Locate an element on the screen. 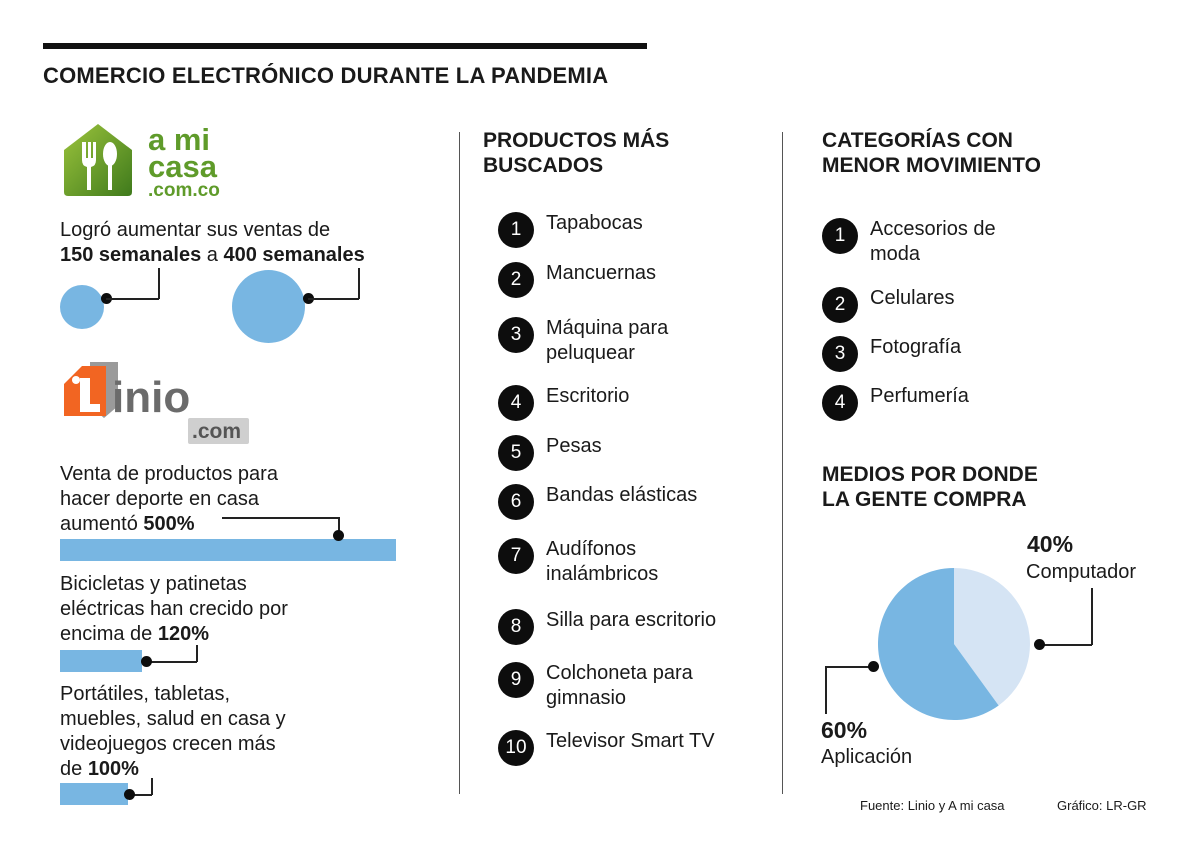  categoria-item-number: 1 is located at coordinates (840, 236).